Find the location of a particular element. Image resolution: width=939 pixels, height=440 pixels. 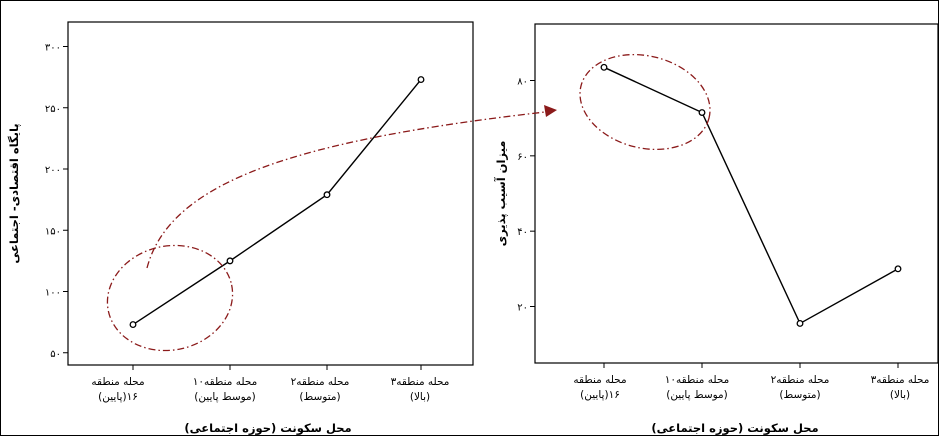

y-tick-label: ۳۰۰ is located at coordinates (53, 48).